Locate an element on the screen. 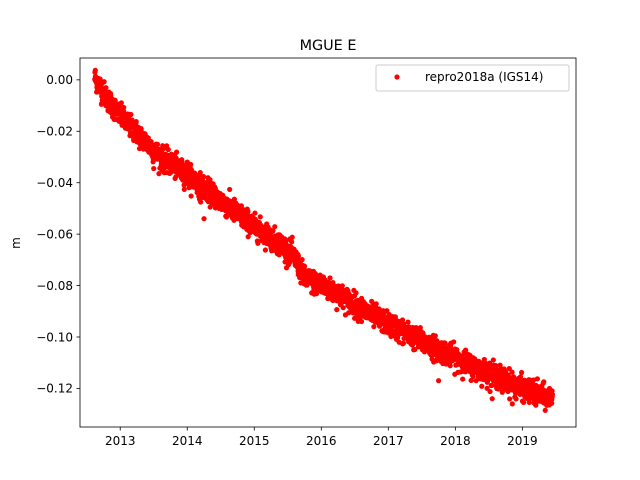  y-axis-label: m is located at coordinates (16, 243).